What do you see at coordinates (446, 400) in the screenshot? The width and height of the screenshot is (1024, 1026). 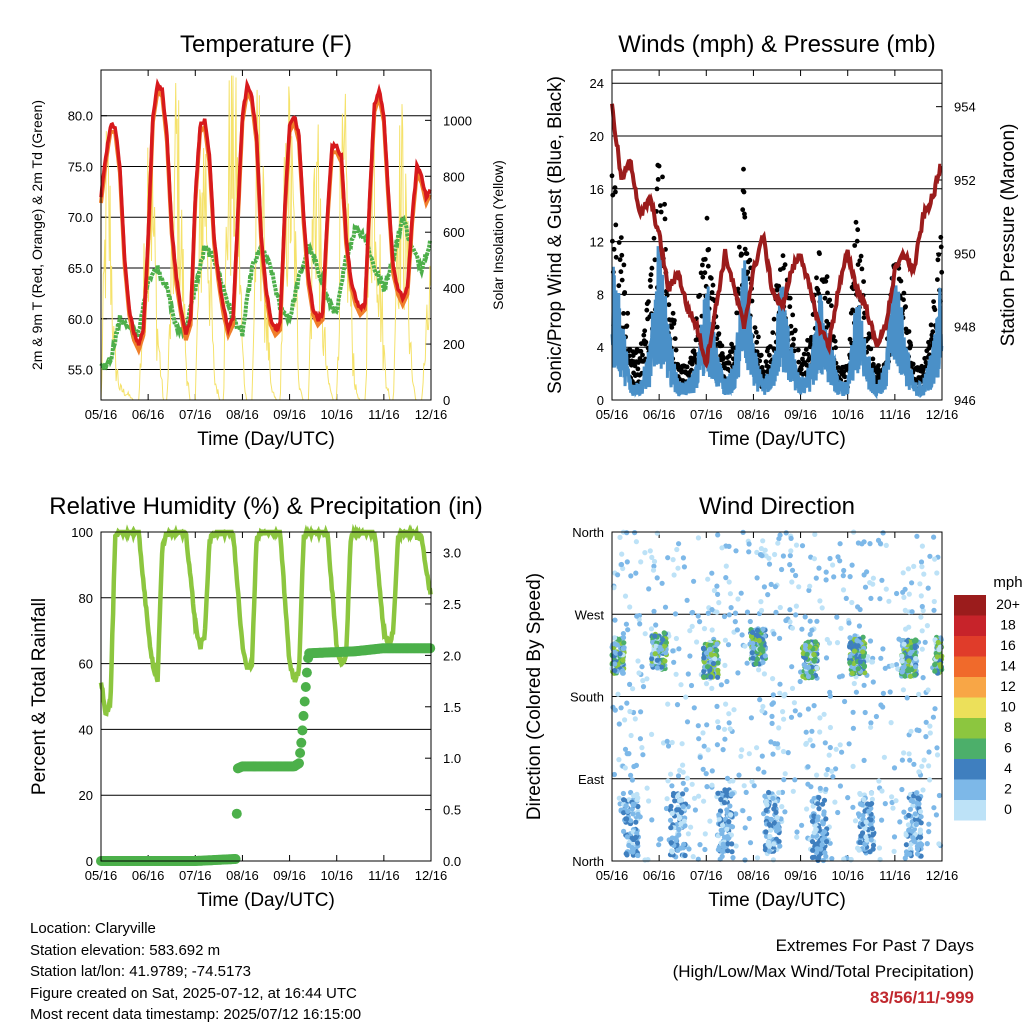 I see `y-right-tick-label: 0` at bounding box center [446, 400].